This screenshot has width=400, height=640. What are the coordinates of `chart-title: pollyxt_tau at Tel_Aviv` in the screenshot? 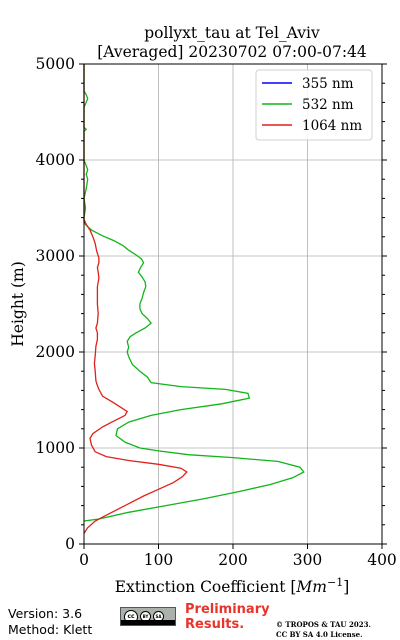 It's located at (232, 33).